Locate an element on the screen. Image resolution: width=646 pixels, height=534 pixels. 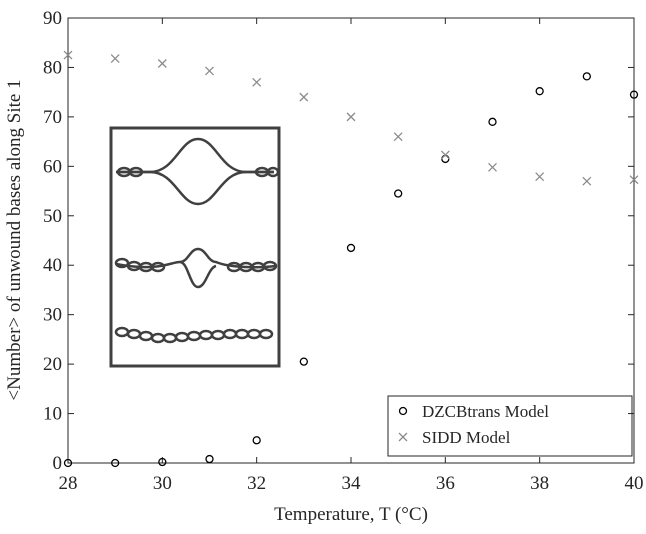
x-tick-label: 36 is located at coordinates (445, 483).